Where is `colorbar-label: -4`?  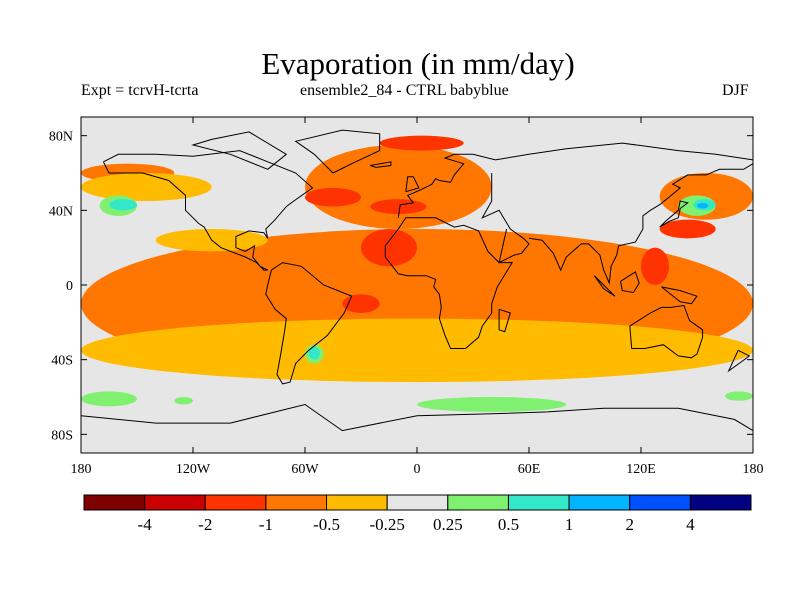 colorbar-label: -4 is located at coordinates (145, 524).